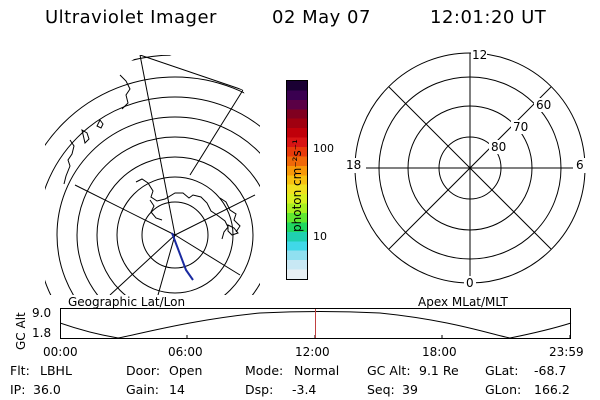  Describe the element at coordinates (499, 147) in the screenshot. I see `mlat-label-80: 80` at that location.